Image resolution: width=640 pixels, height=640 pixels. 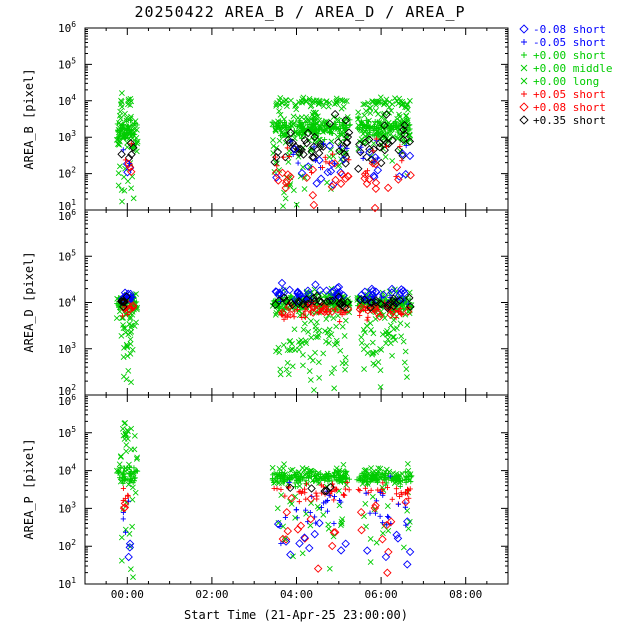 I want to click on legend-label: +0.00 long, so click(x=566, y=81).